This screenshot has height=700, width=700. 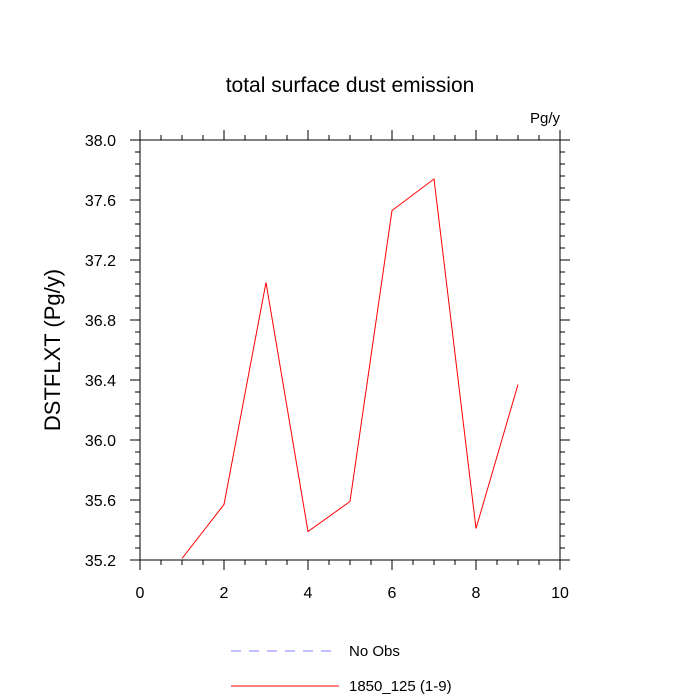 I want to click on x-tick-label: 8, so click(x=476, y=593).